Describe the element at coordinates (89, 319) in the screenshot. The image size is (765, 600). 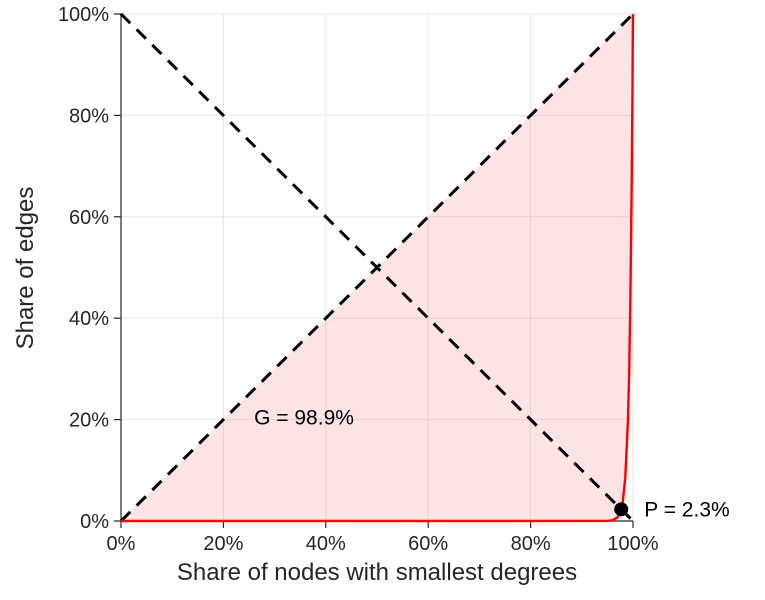
I see `y-tick-label: 40%` at that location.